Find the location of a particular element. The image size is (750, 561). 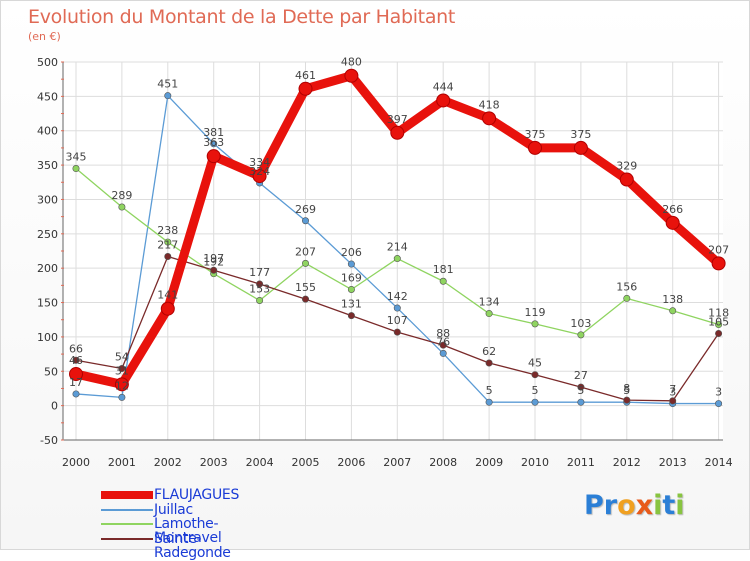

data-label: 155 is located at coordinates (305, 287).